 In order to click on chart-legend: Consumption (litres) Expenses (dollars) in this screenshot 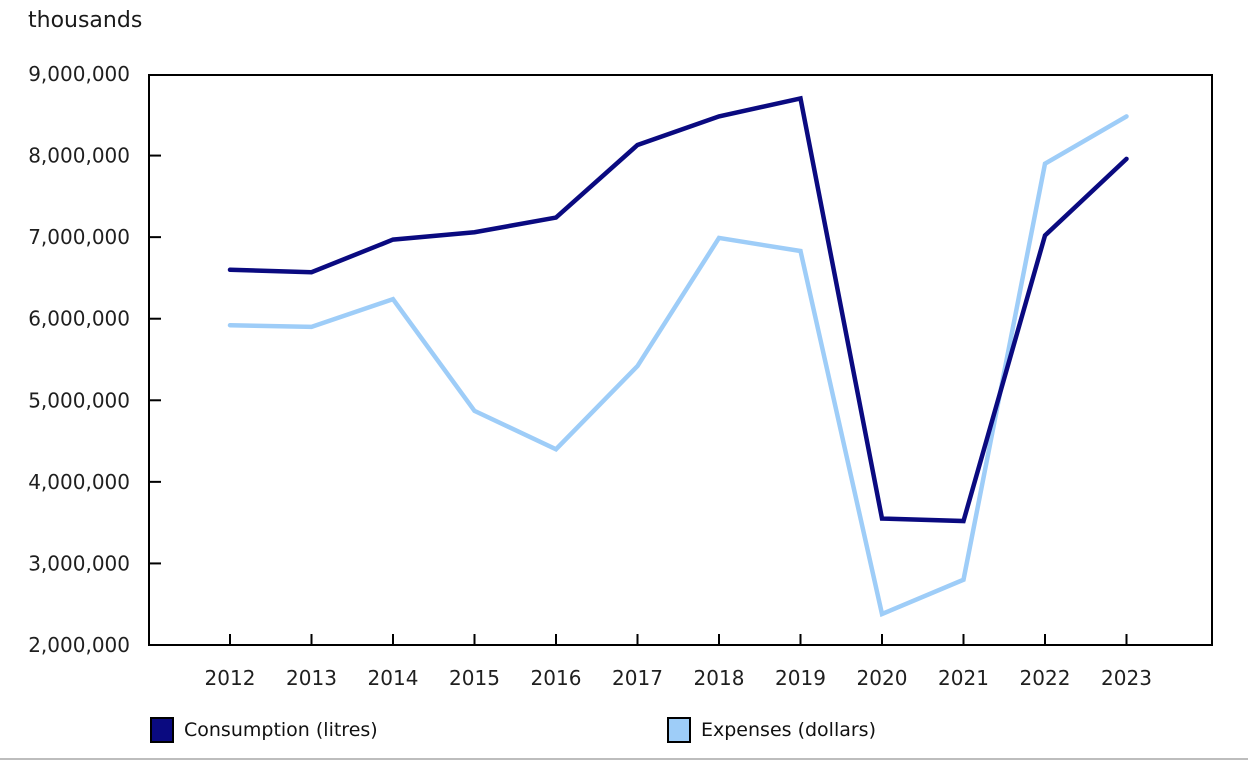, I will do `click(624, 730)`.